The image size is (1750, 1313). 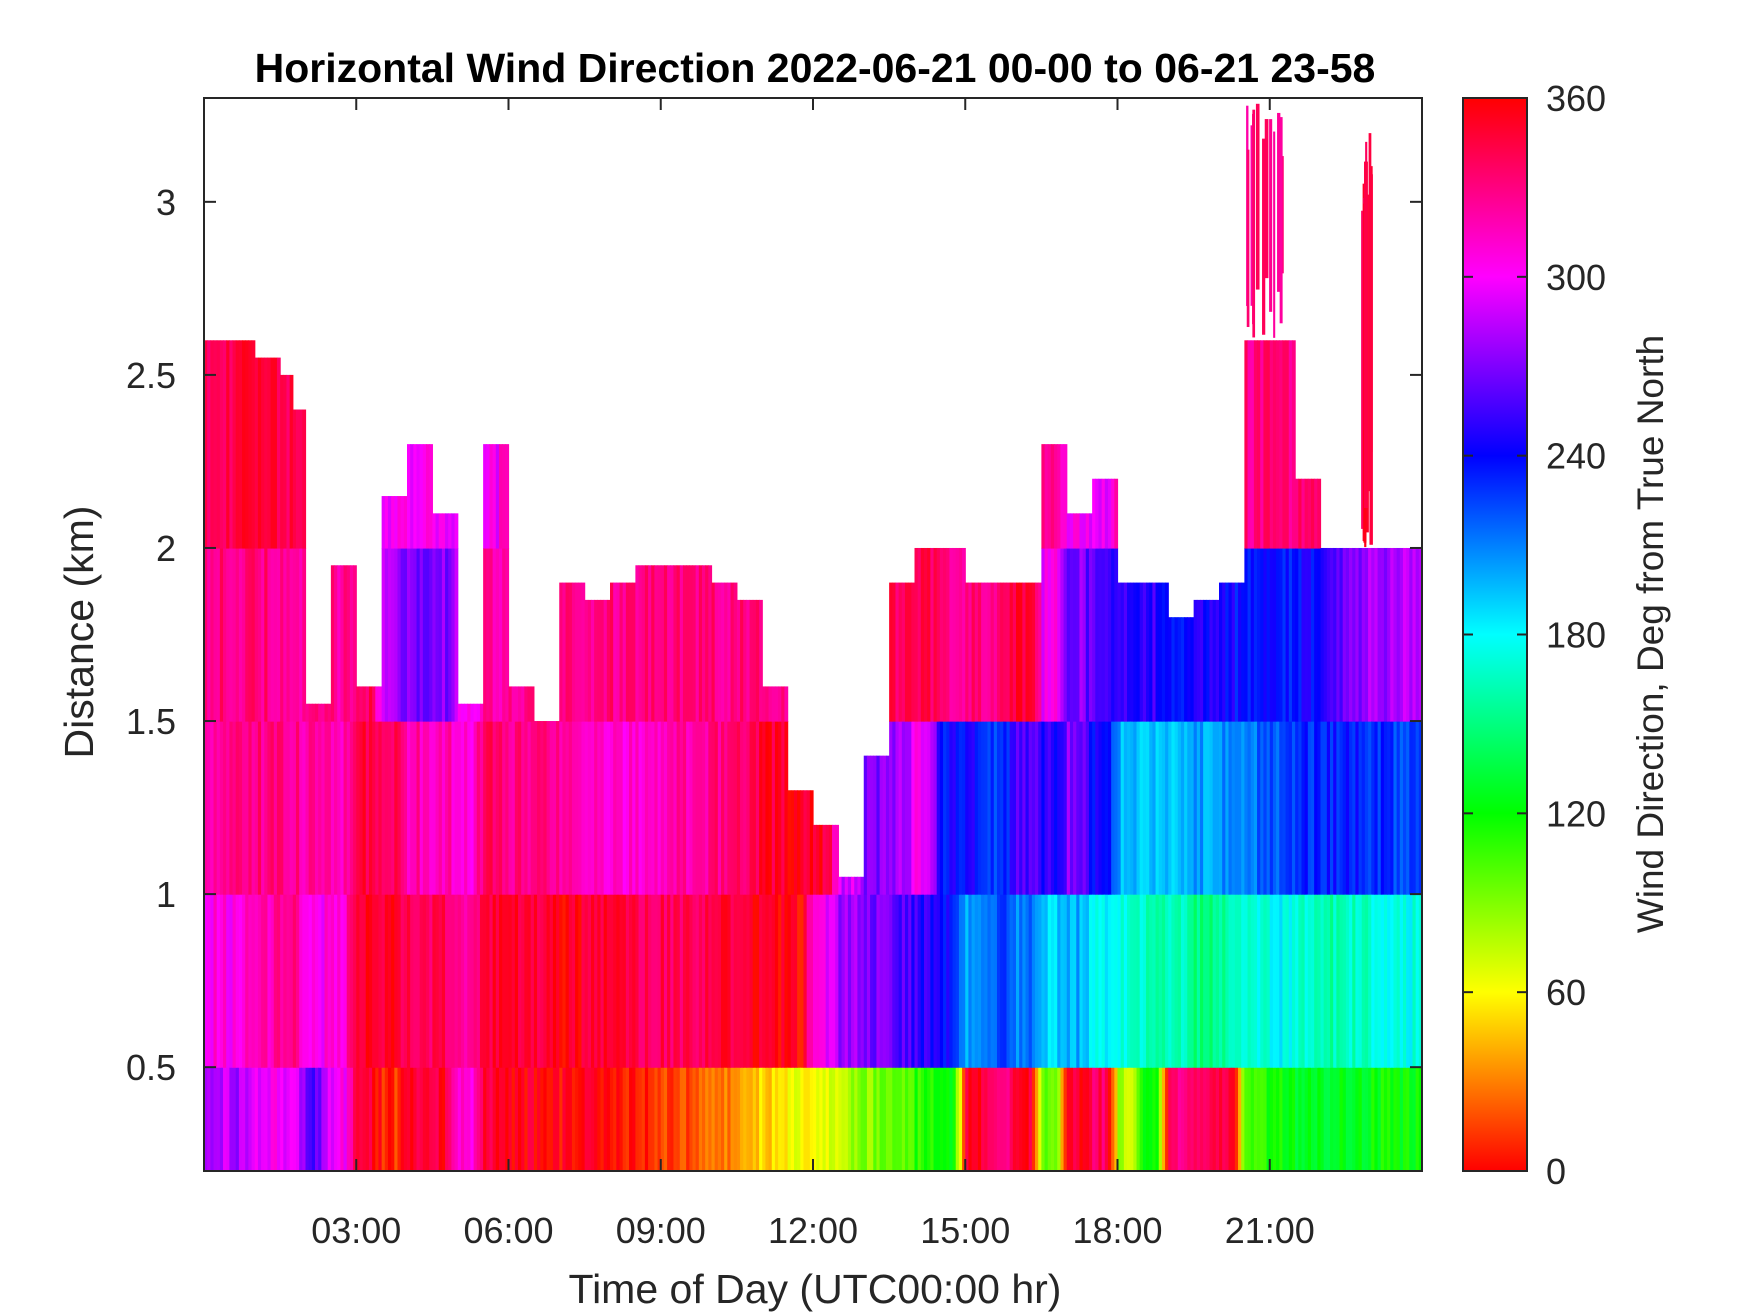 I want to click on x-tick-label: 15:00, so click(x=965, y=1230).